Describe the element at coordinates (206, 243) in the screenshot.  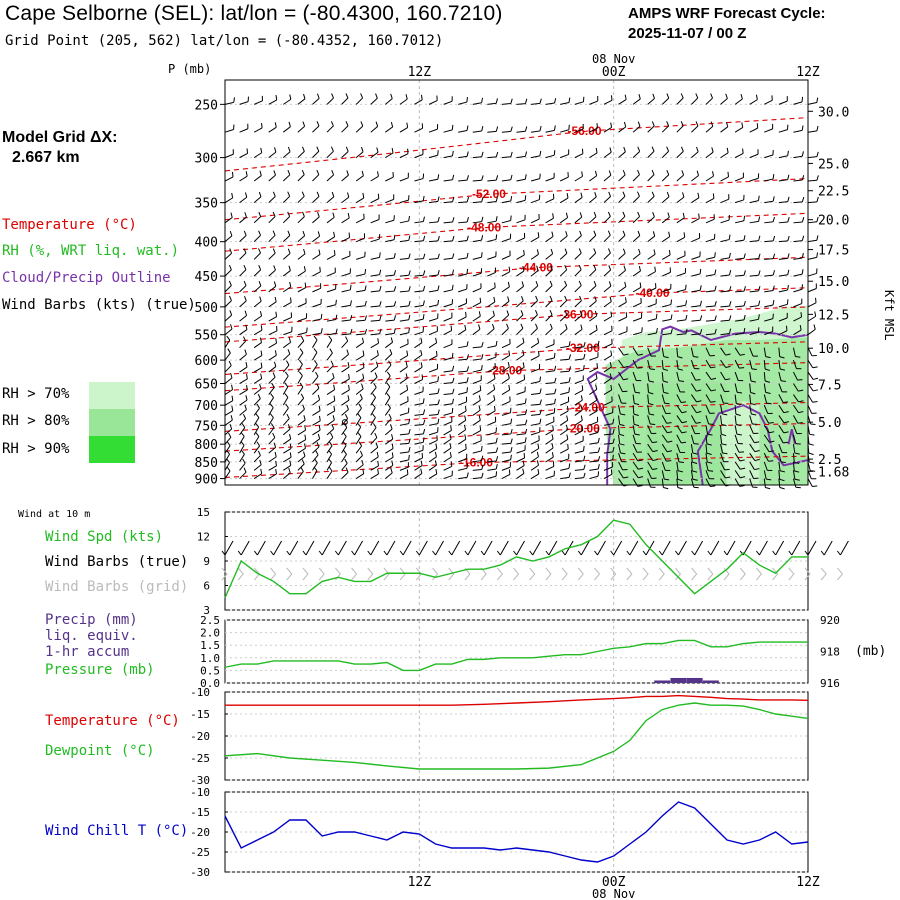
I see `pressure-tick-label: 400` at that location.